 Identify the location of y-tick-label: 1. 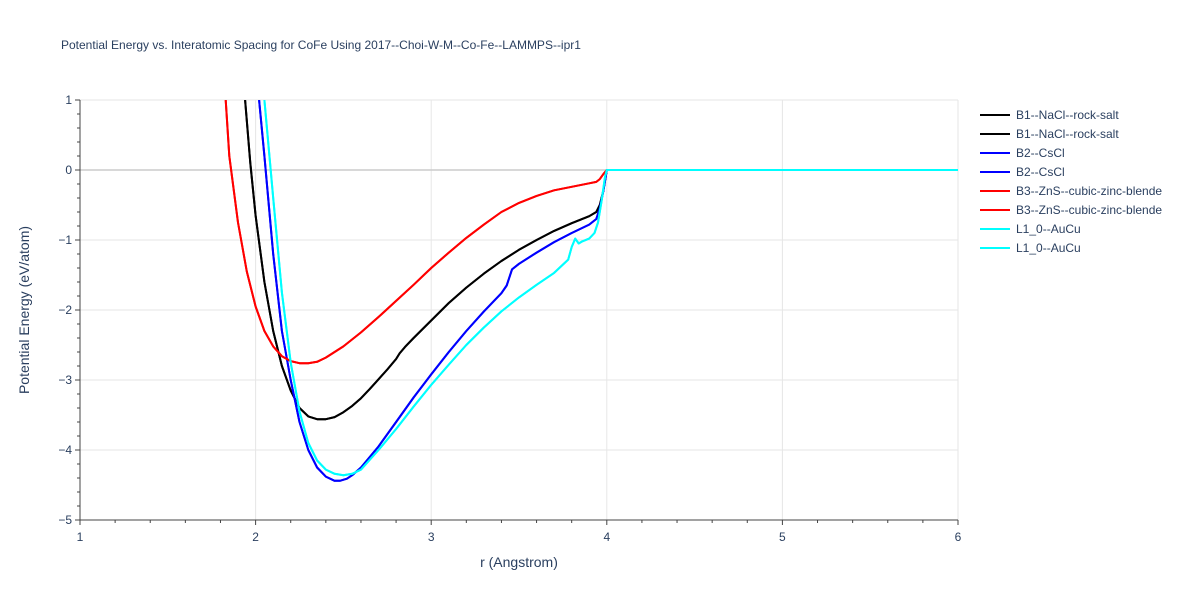
(68, 100).